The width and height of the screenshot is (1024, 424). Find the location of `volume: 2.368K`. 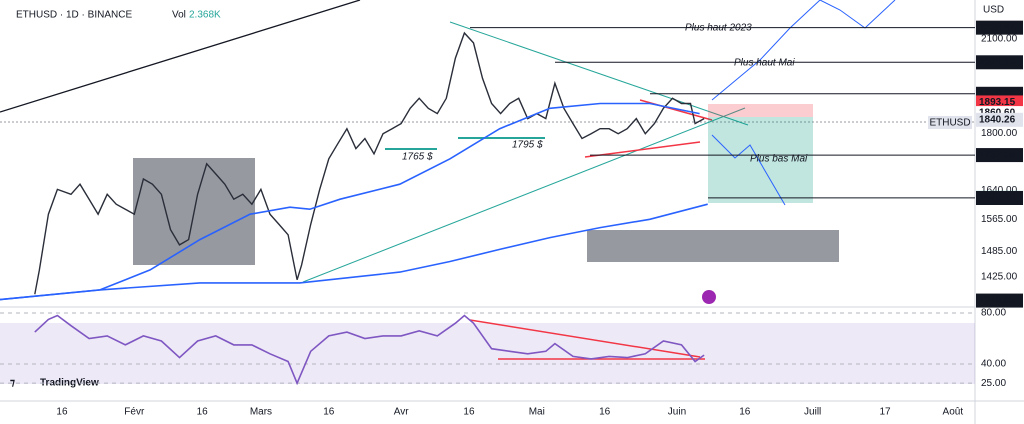

volume: 2.368K is located at coordinates (205, 15).